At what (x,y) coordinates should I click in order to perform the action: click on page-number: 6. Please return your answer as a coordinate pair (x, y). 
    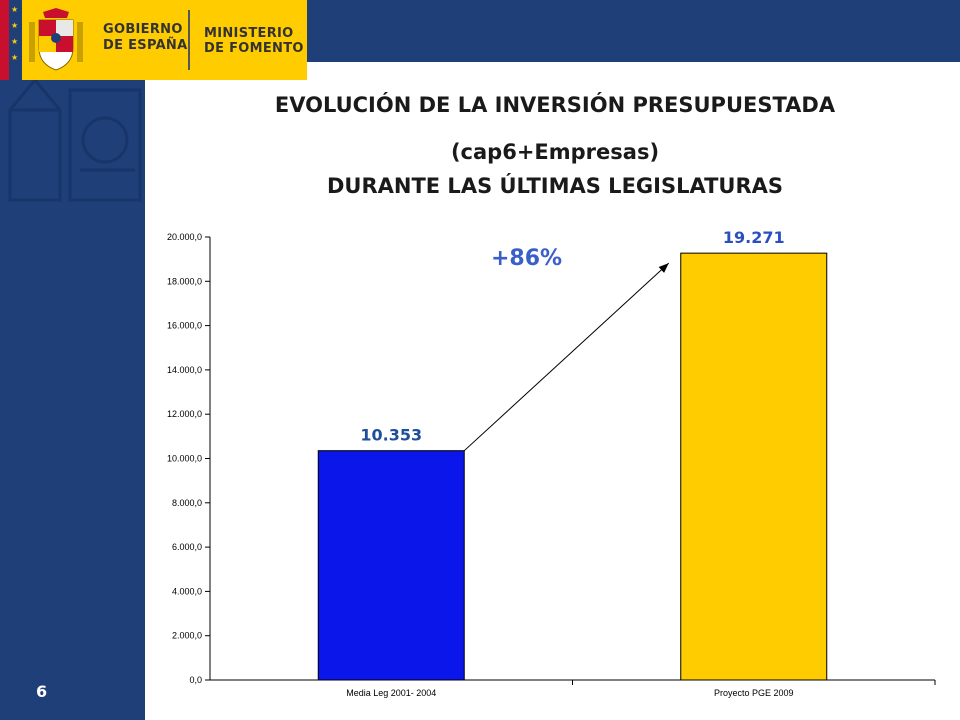
    Looking at the image, I should click on (42, 691).